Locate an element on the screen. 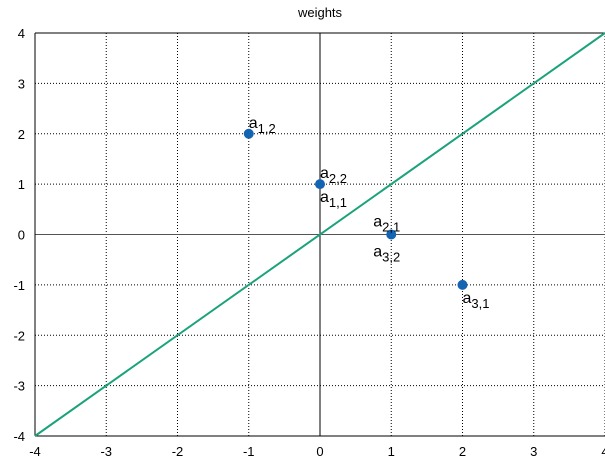 The width and height of the screenshot is (605, 464). point-label: a1,2 is located at coordinates (262, 125).